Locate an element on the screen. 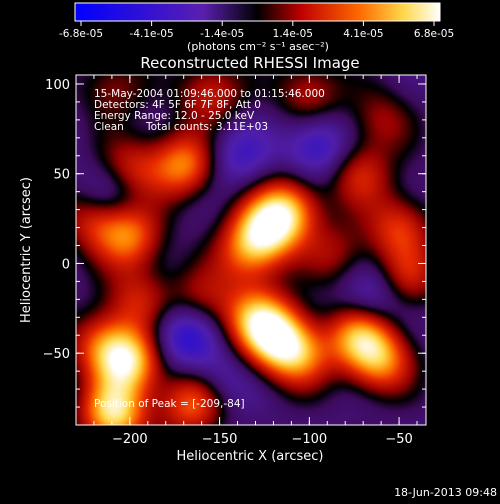 This screenshot has width=500, height=504. colorbar-units-label: (photons cm⁻² s⁻¹ asec⁻²) is located at coordinates (258, 46).